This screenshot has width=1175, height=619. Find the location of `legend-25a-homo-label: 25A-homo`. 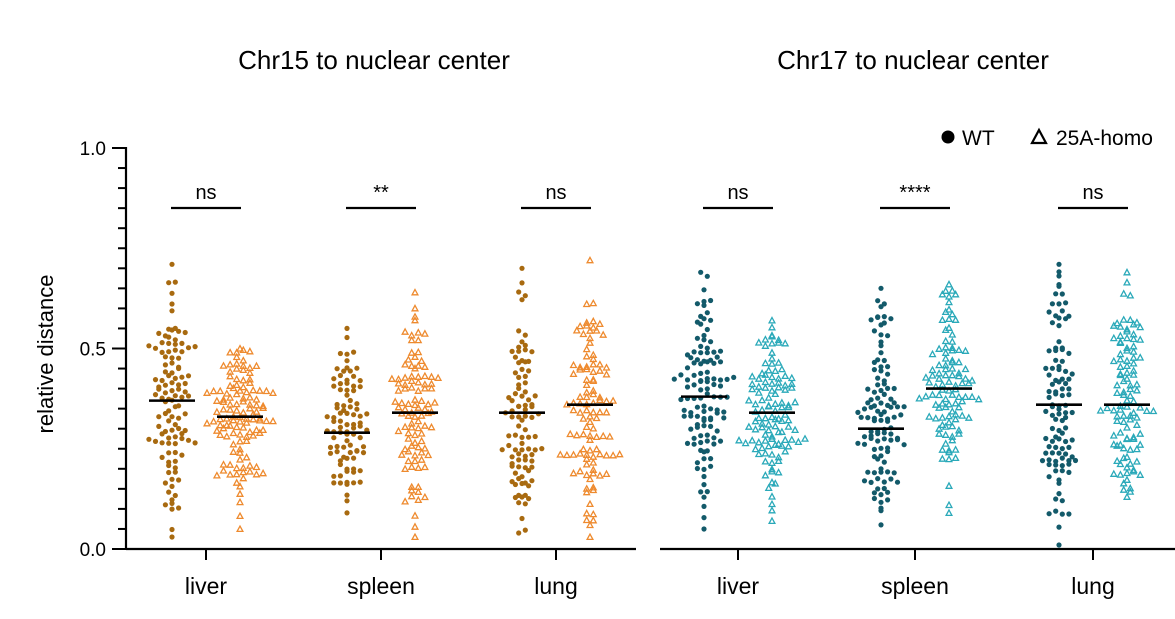

legend-25a-homo-label: 25A-homo is located at coordinates (1104, 138).